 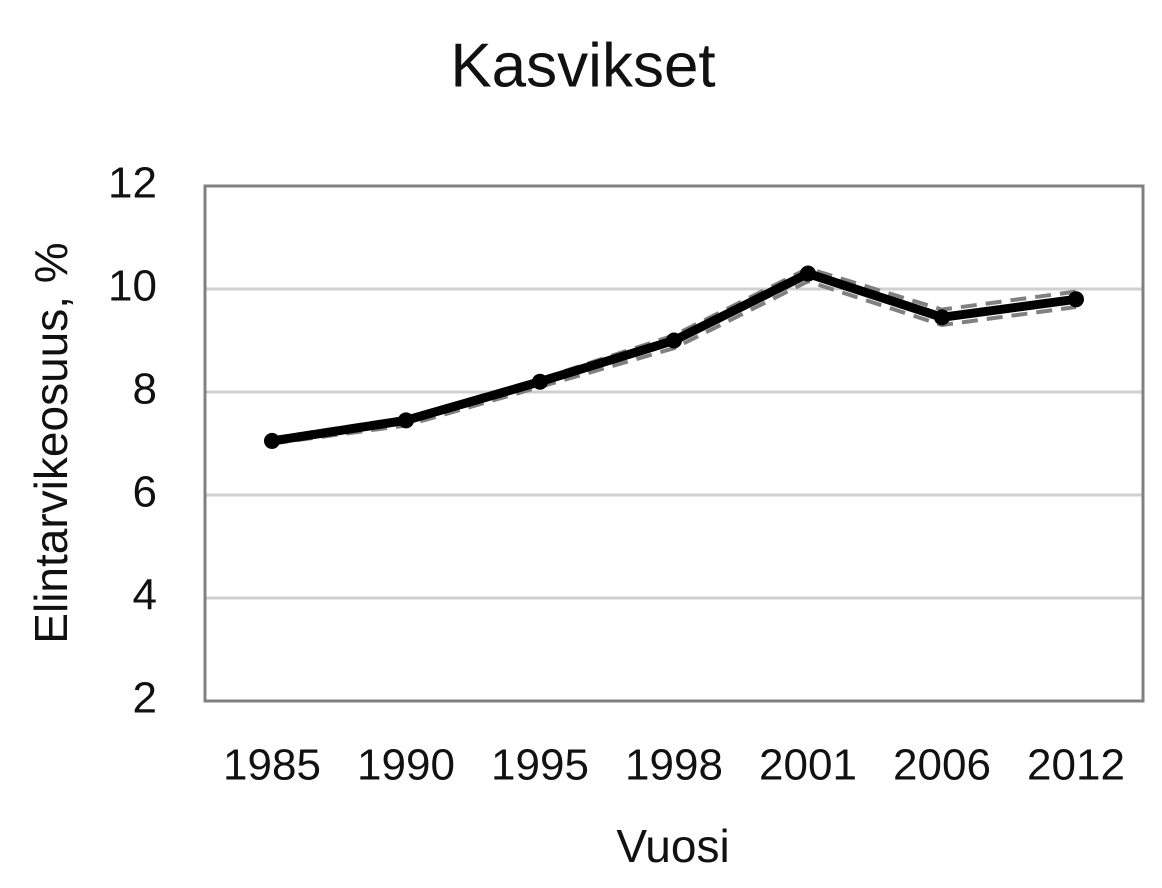 I want to click on x-tick-label: 1998, so click(x=674, y=765).